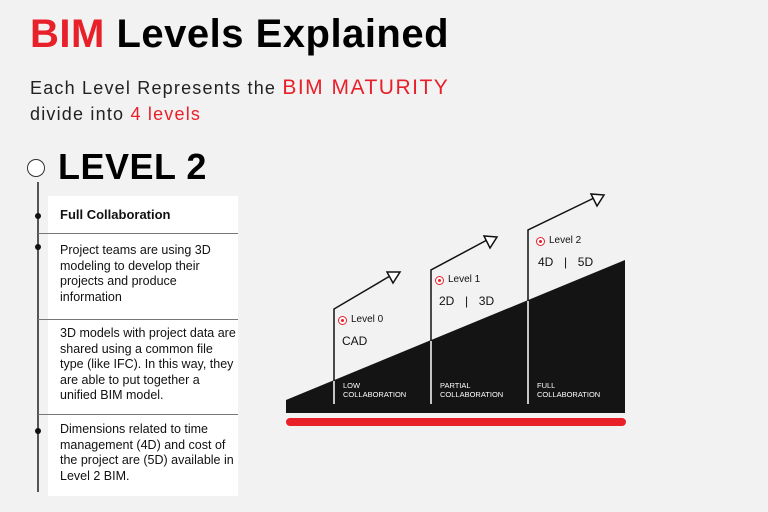  Describe the element at coordinates (153, 88) in the screenshot. I see `subtitle-line-1-prefix: Each Level Represents the` at that location.